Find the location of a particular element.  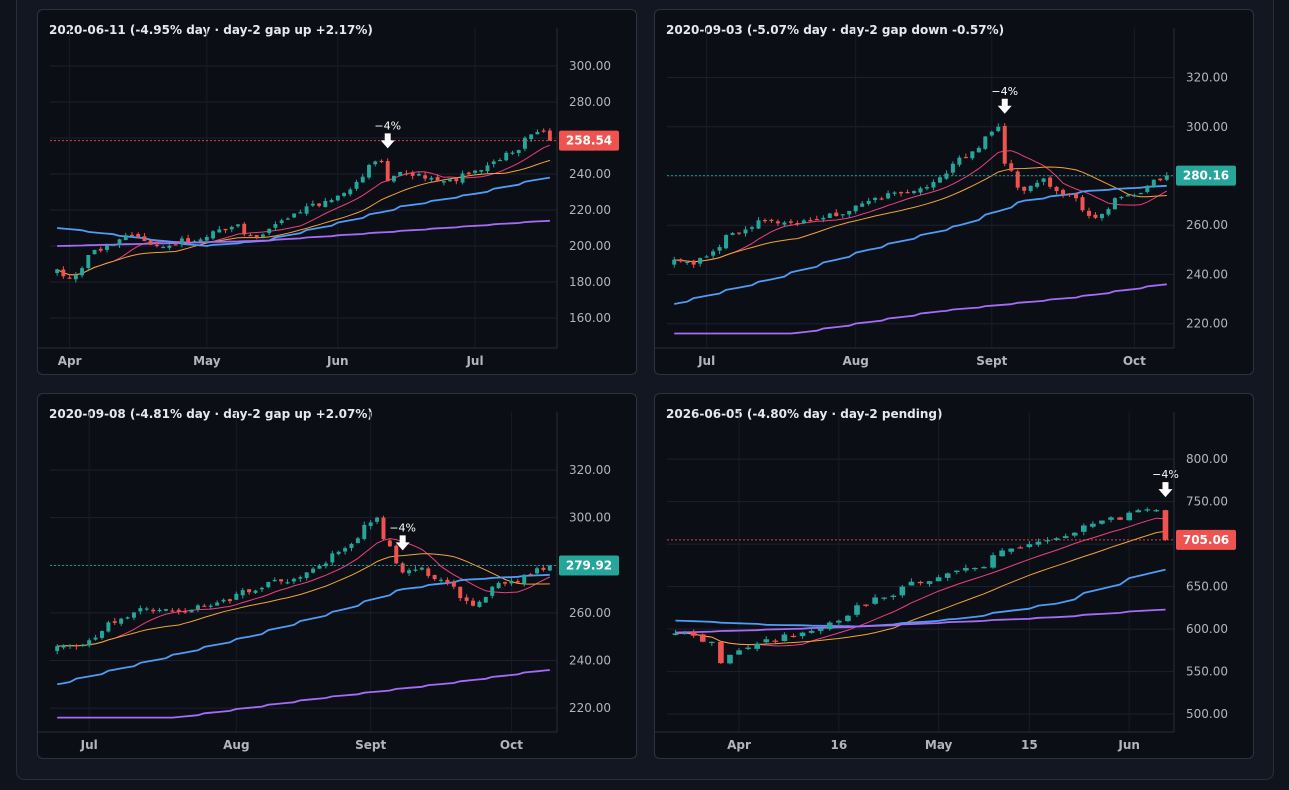

event-annotation: −4% is located at coordinates (387, 125).